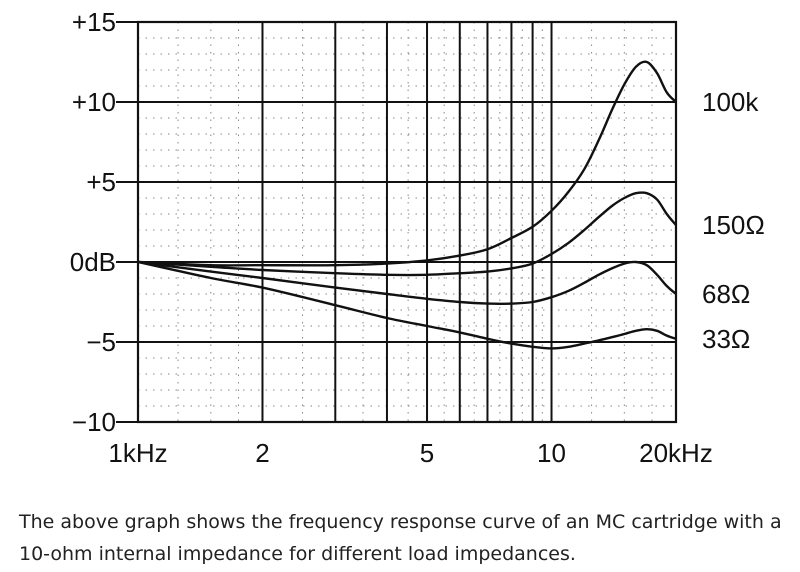 The height and width of the screenshot is (572, 800). I want to click on y-tick-label: +15, so click(94, 22).